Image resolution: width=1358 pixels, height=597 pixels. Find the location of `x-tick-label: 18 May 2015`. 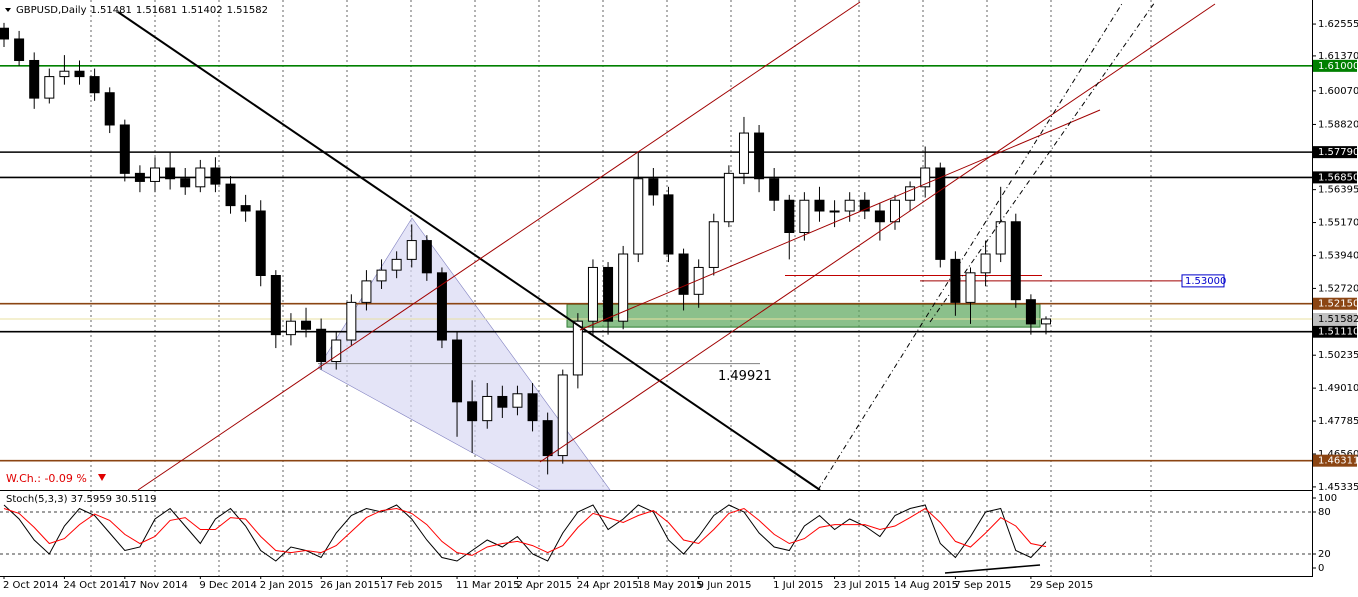

x-tick-label: 18 May 2015 is located at coordinates (669, 585).